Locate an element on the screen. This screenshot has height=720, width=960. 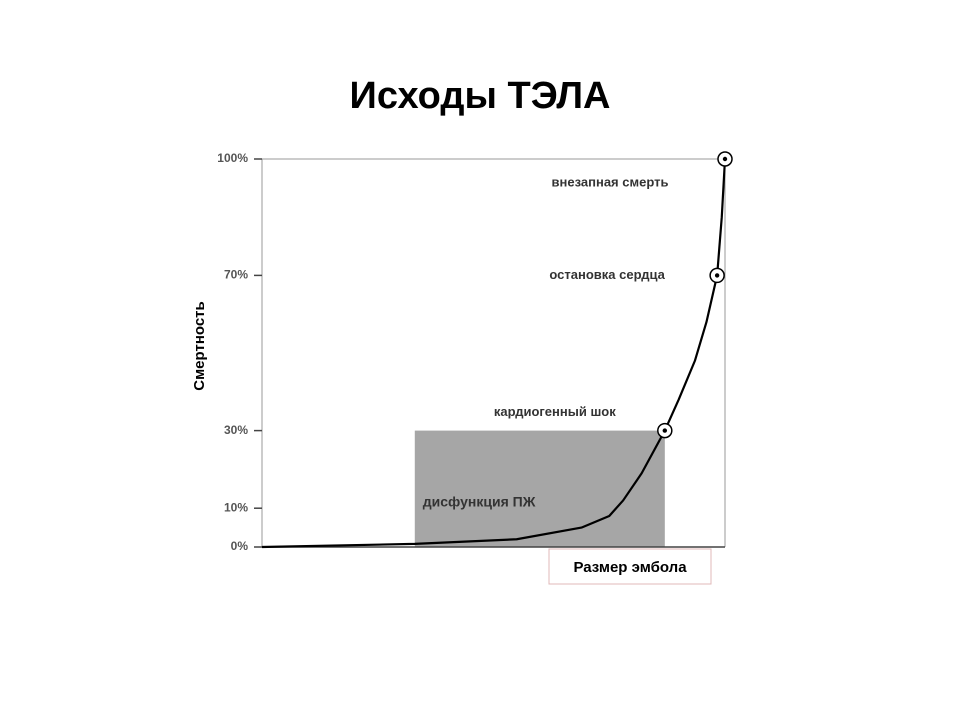
y-tick-label: 30% is located at coordinates (236, 430).